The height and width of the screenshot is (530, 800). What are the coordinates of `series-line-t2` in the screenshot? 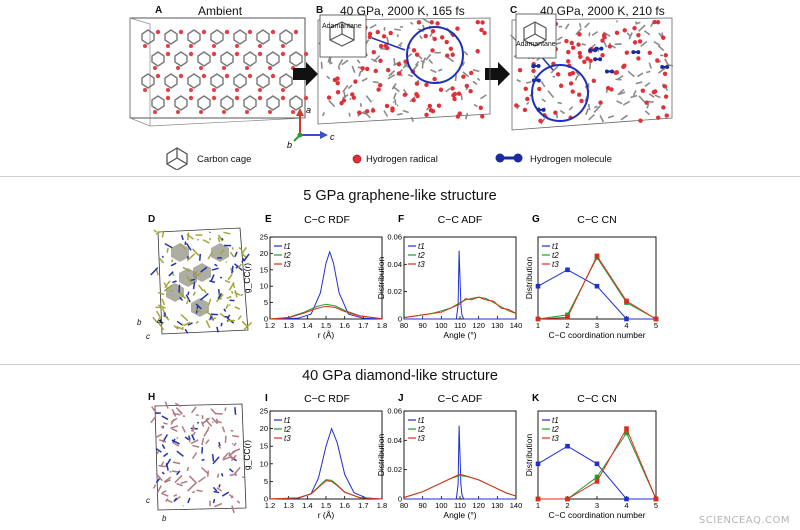 It's located at (460, 486).